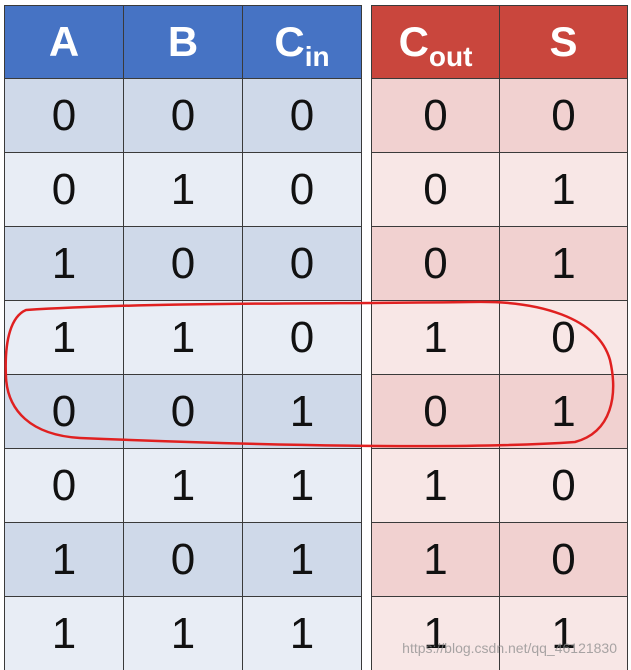 Image resolution: width=631 pixels, height=670 pixels. I want to click on header-a: A, so click(64, 42).